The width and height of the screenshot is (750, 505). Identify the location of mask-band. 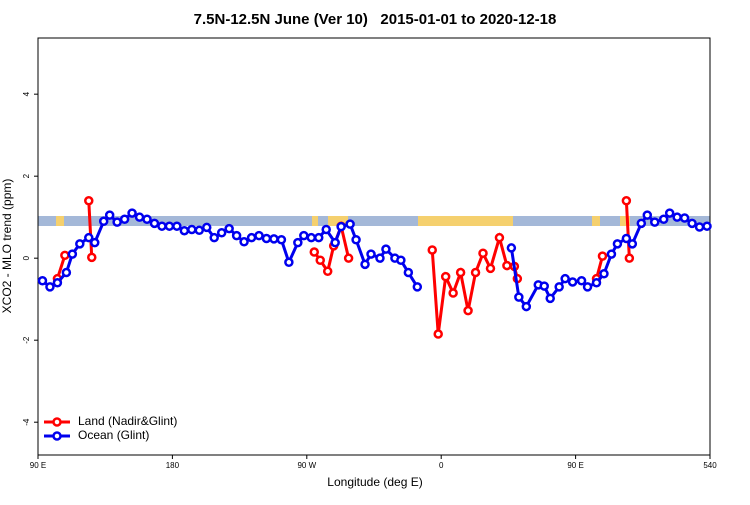
(374, 221).